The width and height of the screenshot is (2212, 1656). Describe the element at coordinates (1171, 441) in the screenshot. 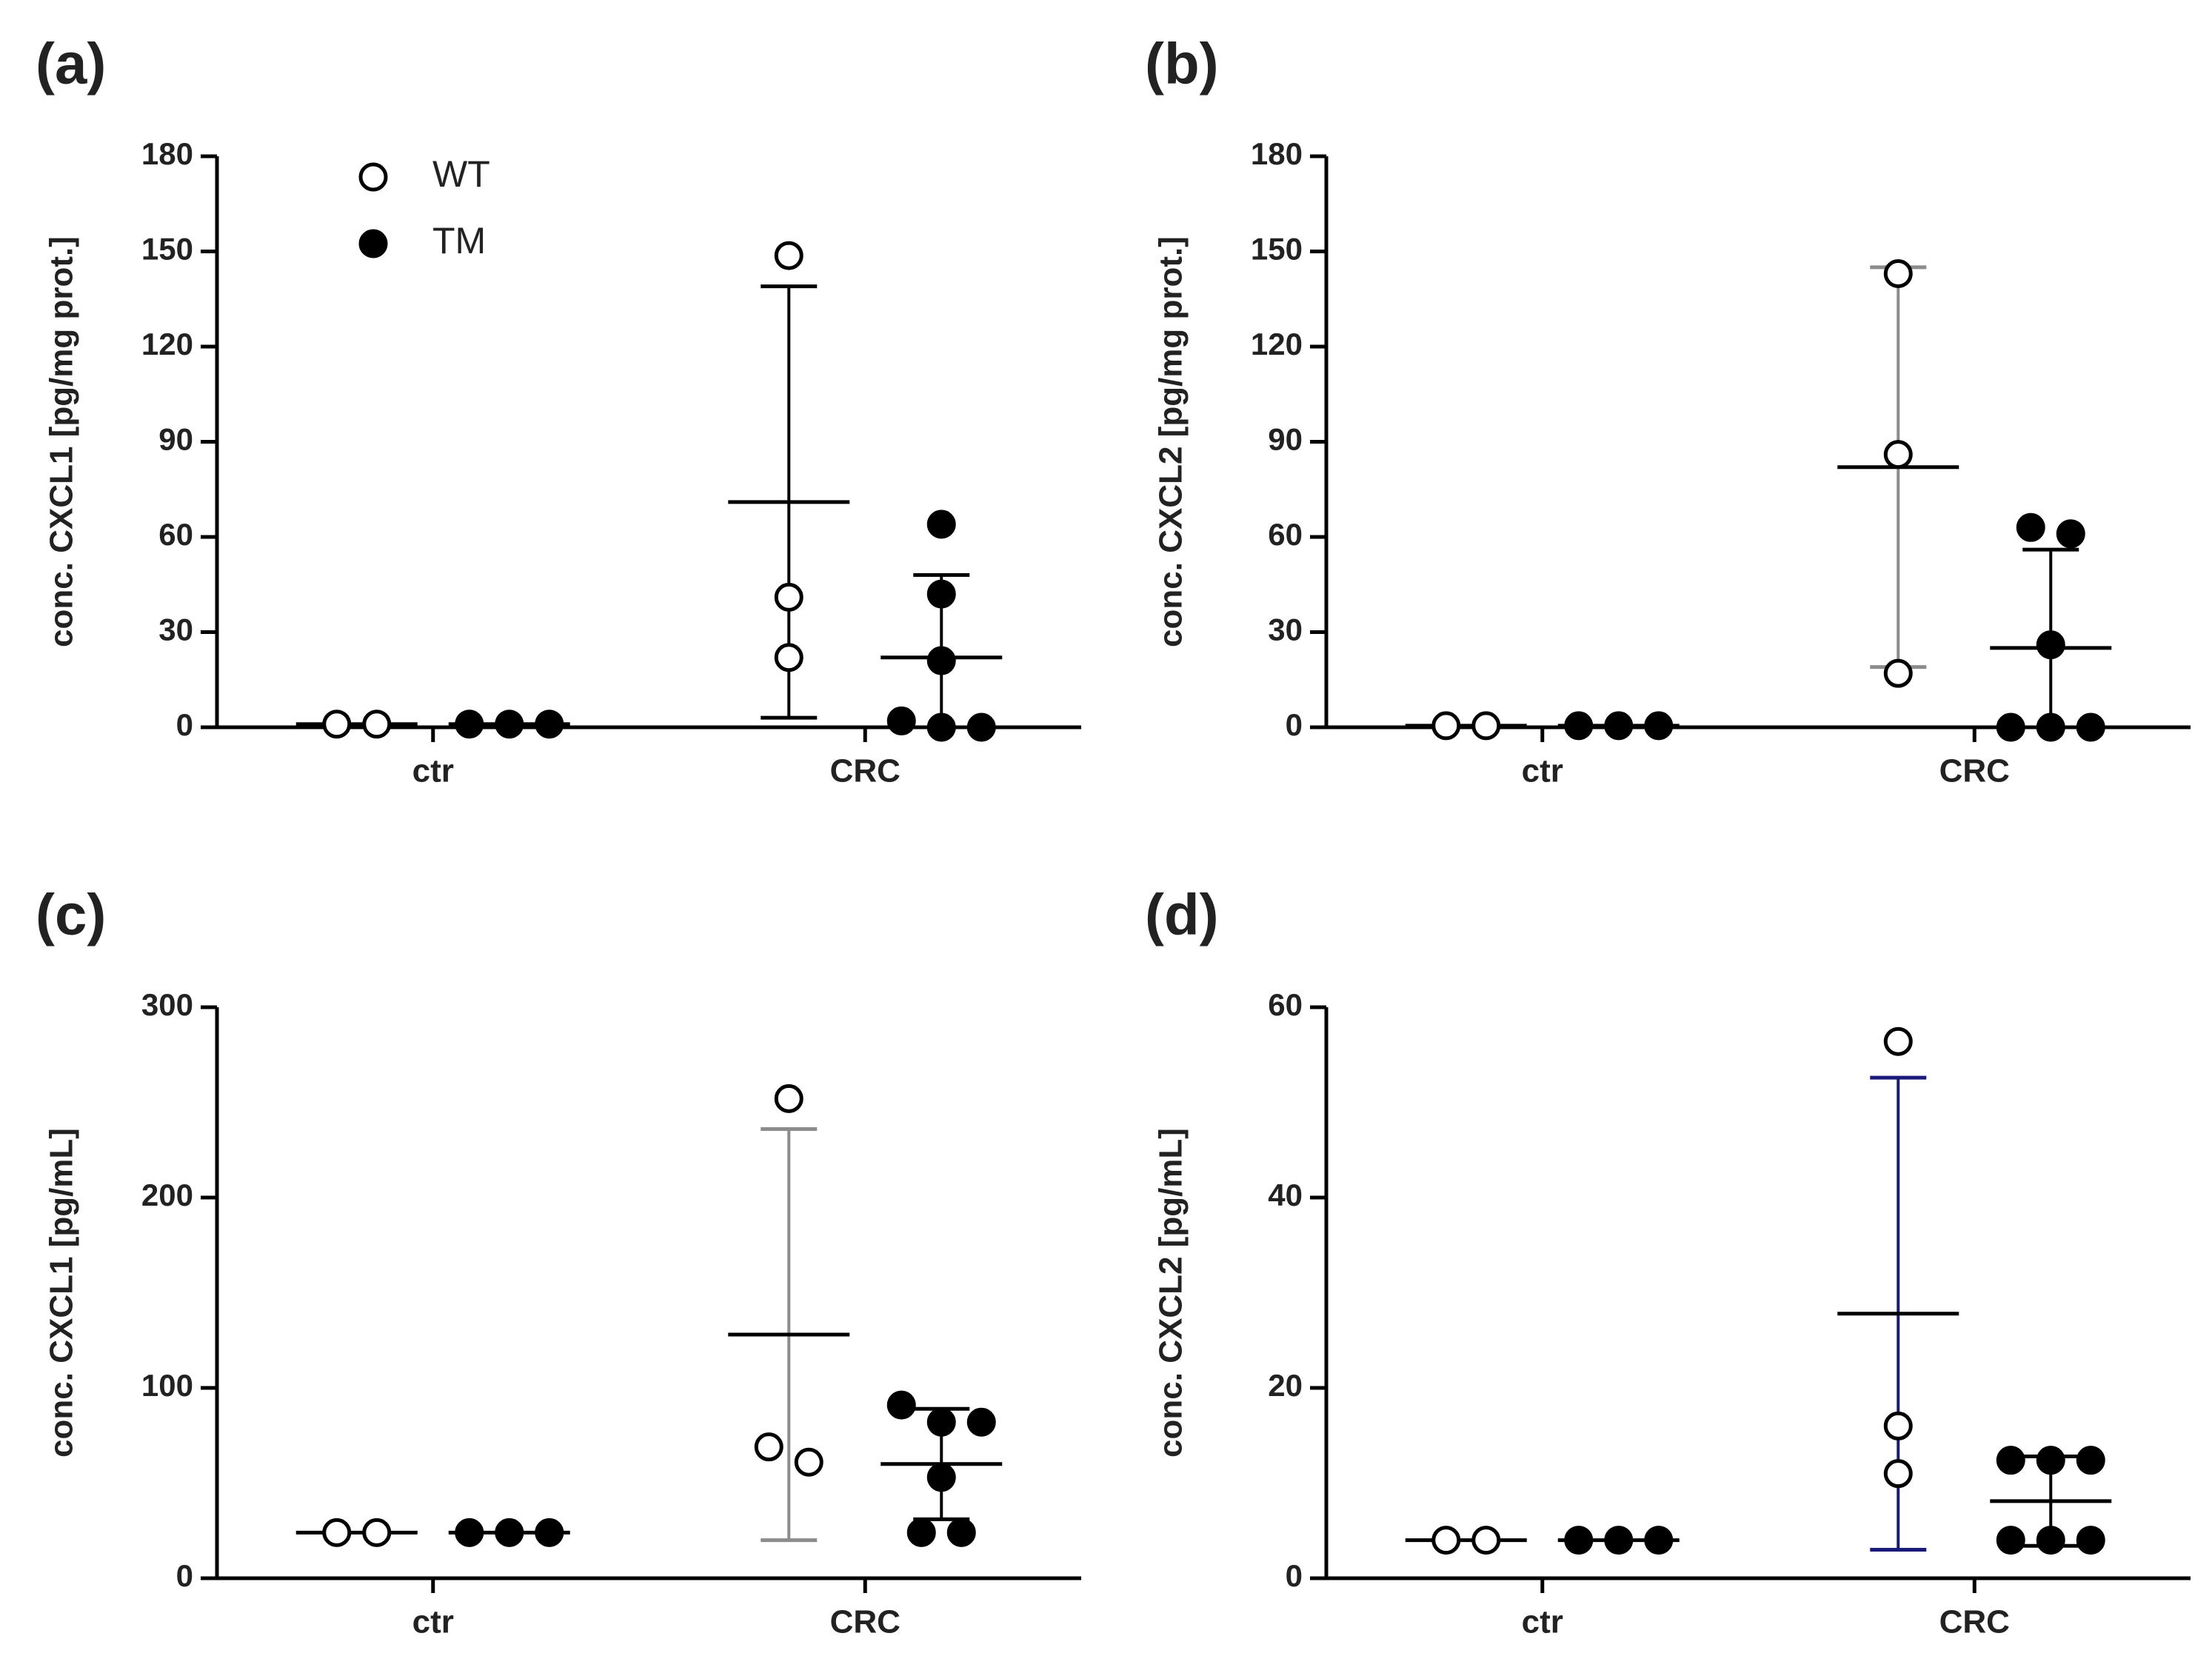

I see `y-axis-label: conc. CXCL2 [pg/mg prot.]` at that location.